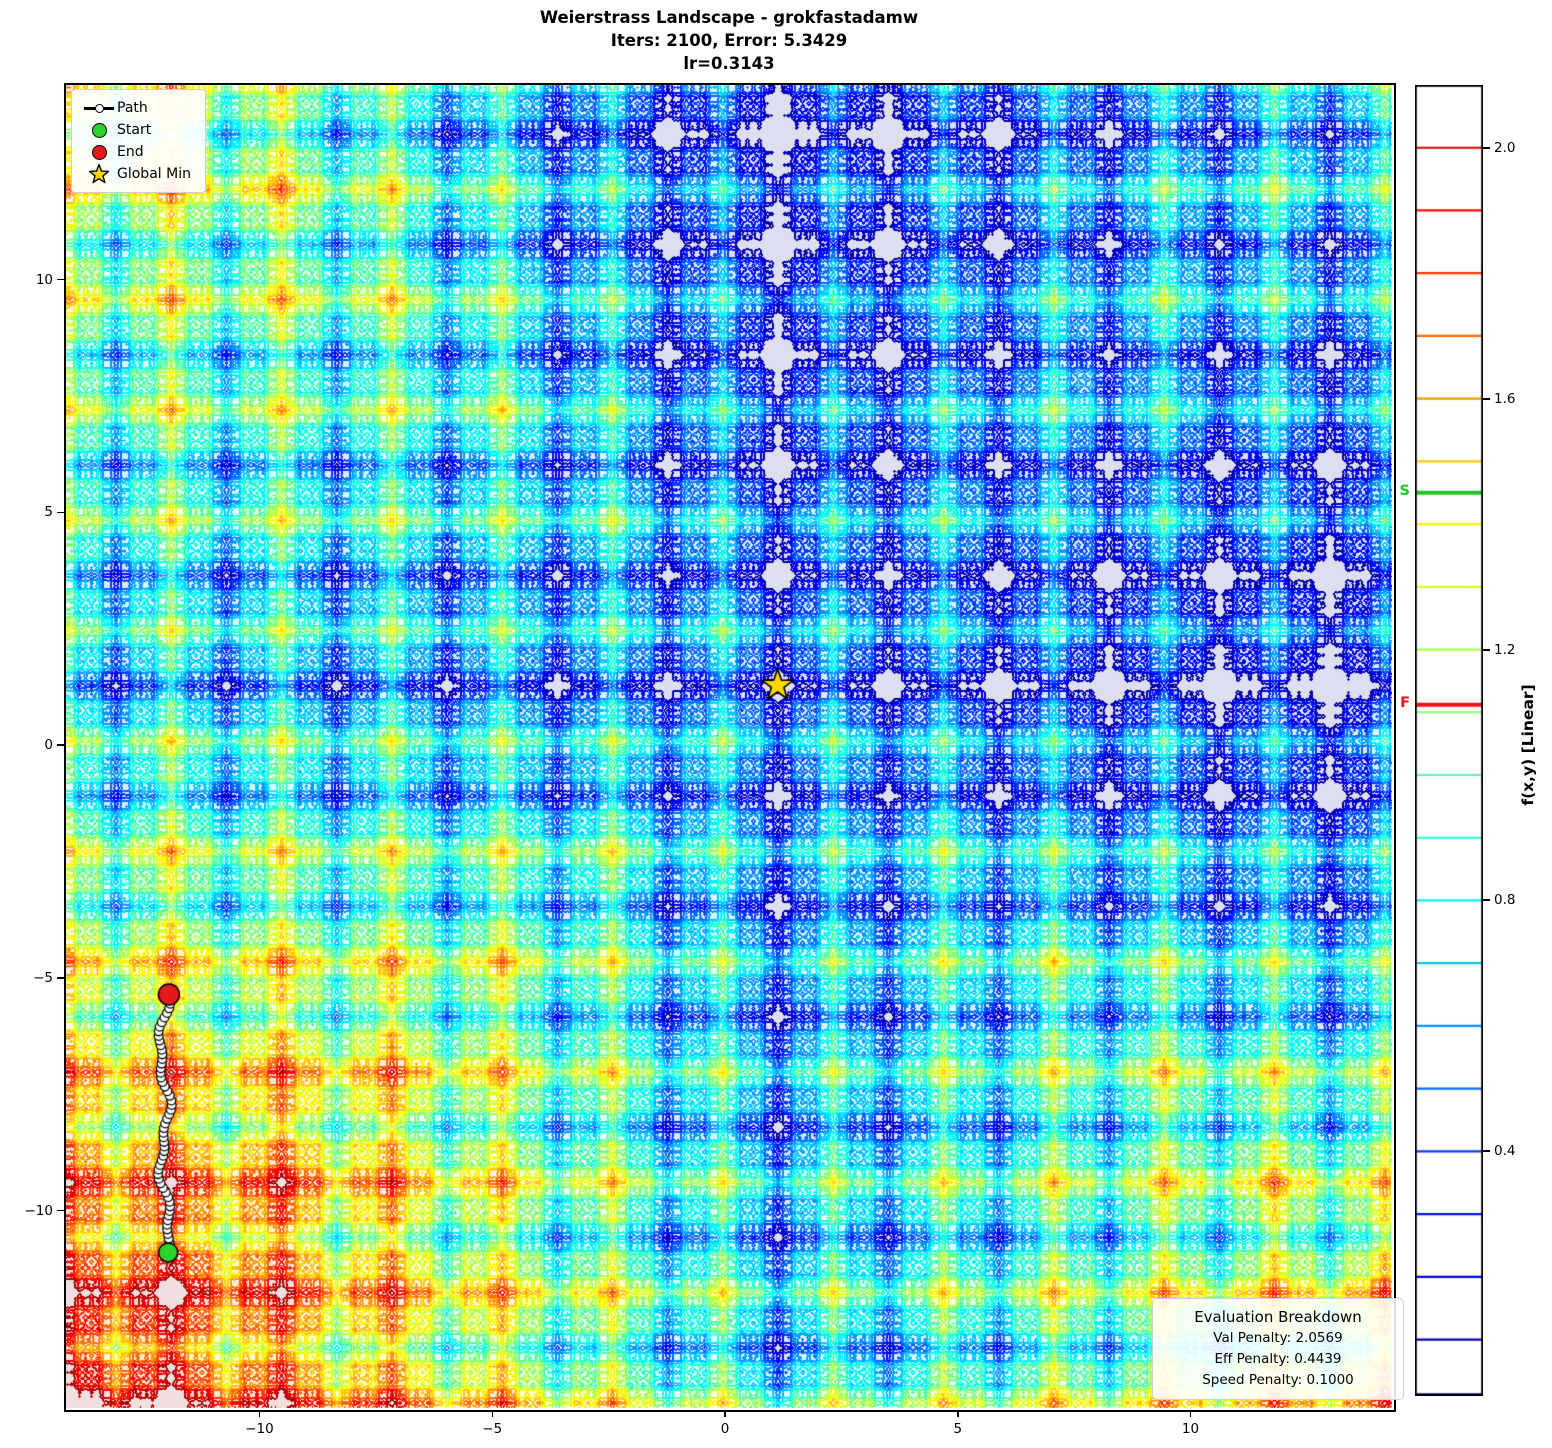 Image resolution: width=1552 pixels, height=1448 pixels. What do you see at coordinates (1528, 745) in the screenshot?
I see `colorbar-axis-label: f(x,y) [Linear]` at bounding box center [1528, 745].